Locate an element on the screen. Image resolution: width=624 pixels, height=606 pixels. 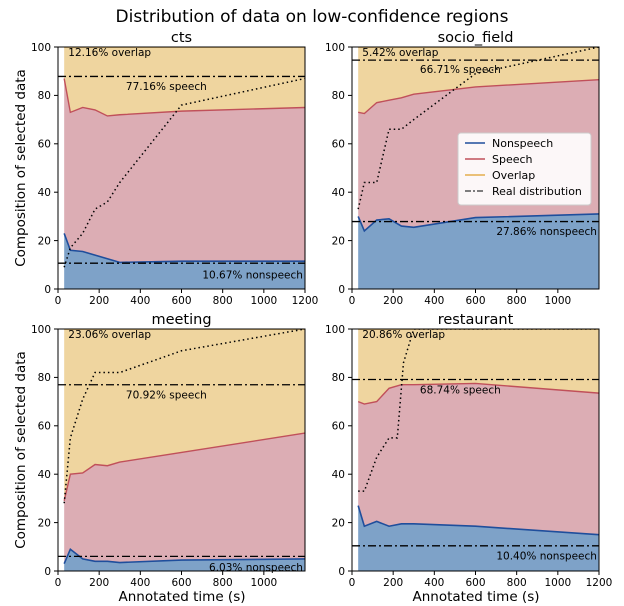
subplot-title: meeting is located at coordinates (181, 320).